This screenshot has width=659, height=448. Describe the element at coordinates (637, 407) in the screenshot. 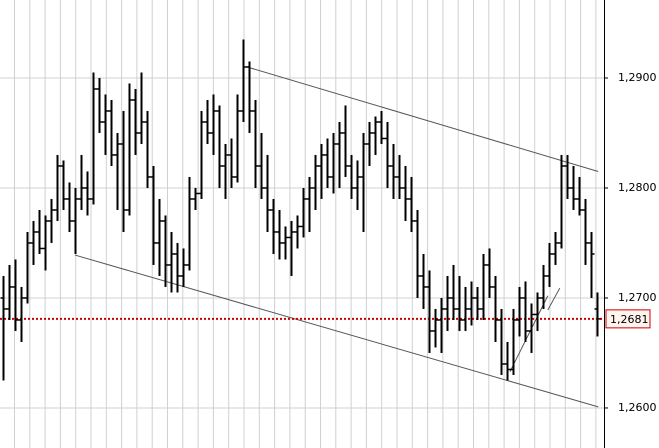

I see `y-tick-label: 1,2600` at that location.